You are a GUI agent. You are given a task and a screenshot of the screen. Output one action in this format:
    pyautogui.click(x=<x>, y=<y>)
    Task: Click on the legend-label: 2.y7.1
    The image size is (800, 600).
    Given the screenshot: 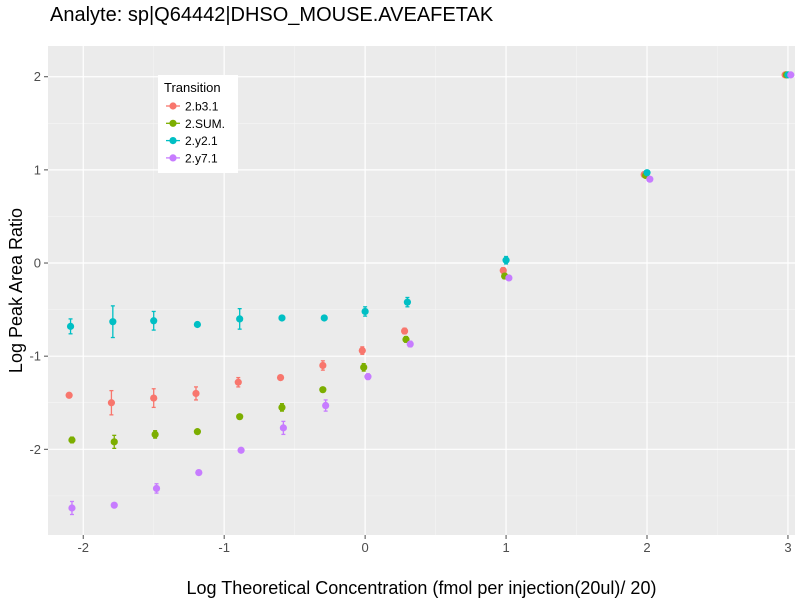 What is the action you would take?
    pyautogui.click(x=201, y=158)
    